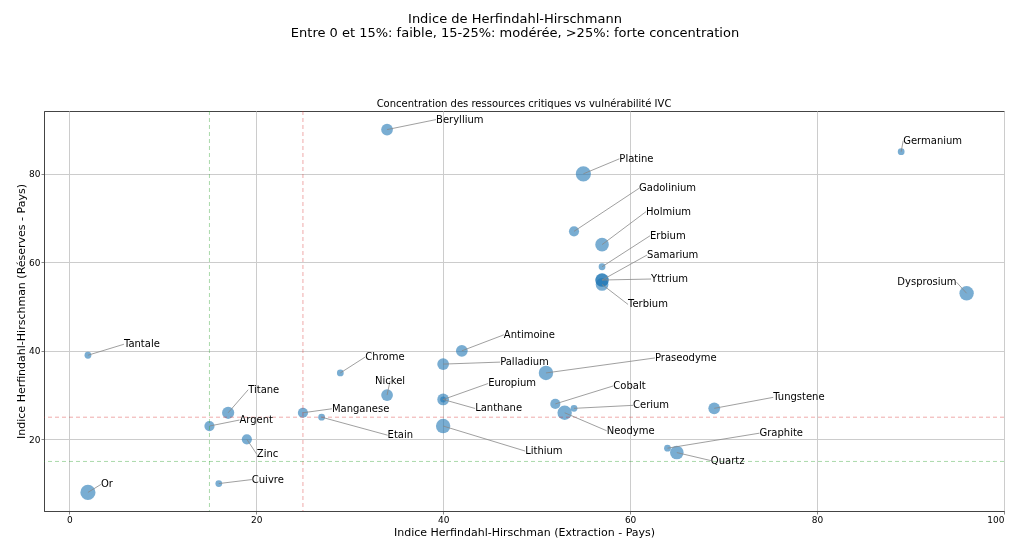 The width and height of the screenshot is (1012, 541). What do you see at coordinates (668, 188) in the screenshot?
I see `annotation: Gadolinium` at bounding box center [668, 188].